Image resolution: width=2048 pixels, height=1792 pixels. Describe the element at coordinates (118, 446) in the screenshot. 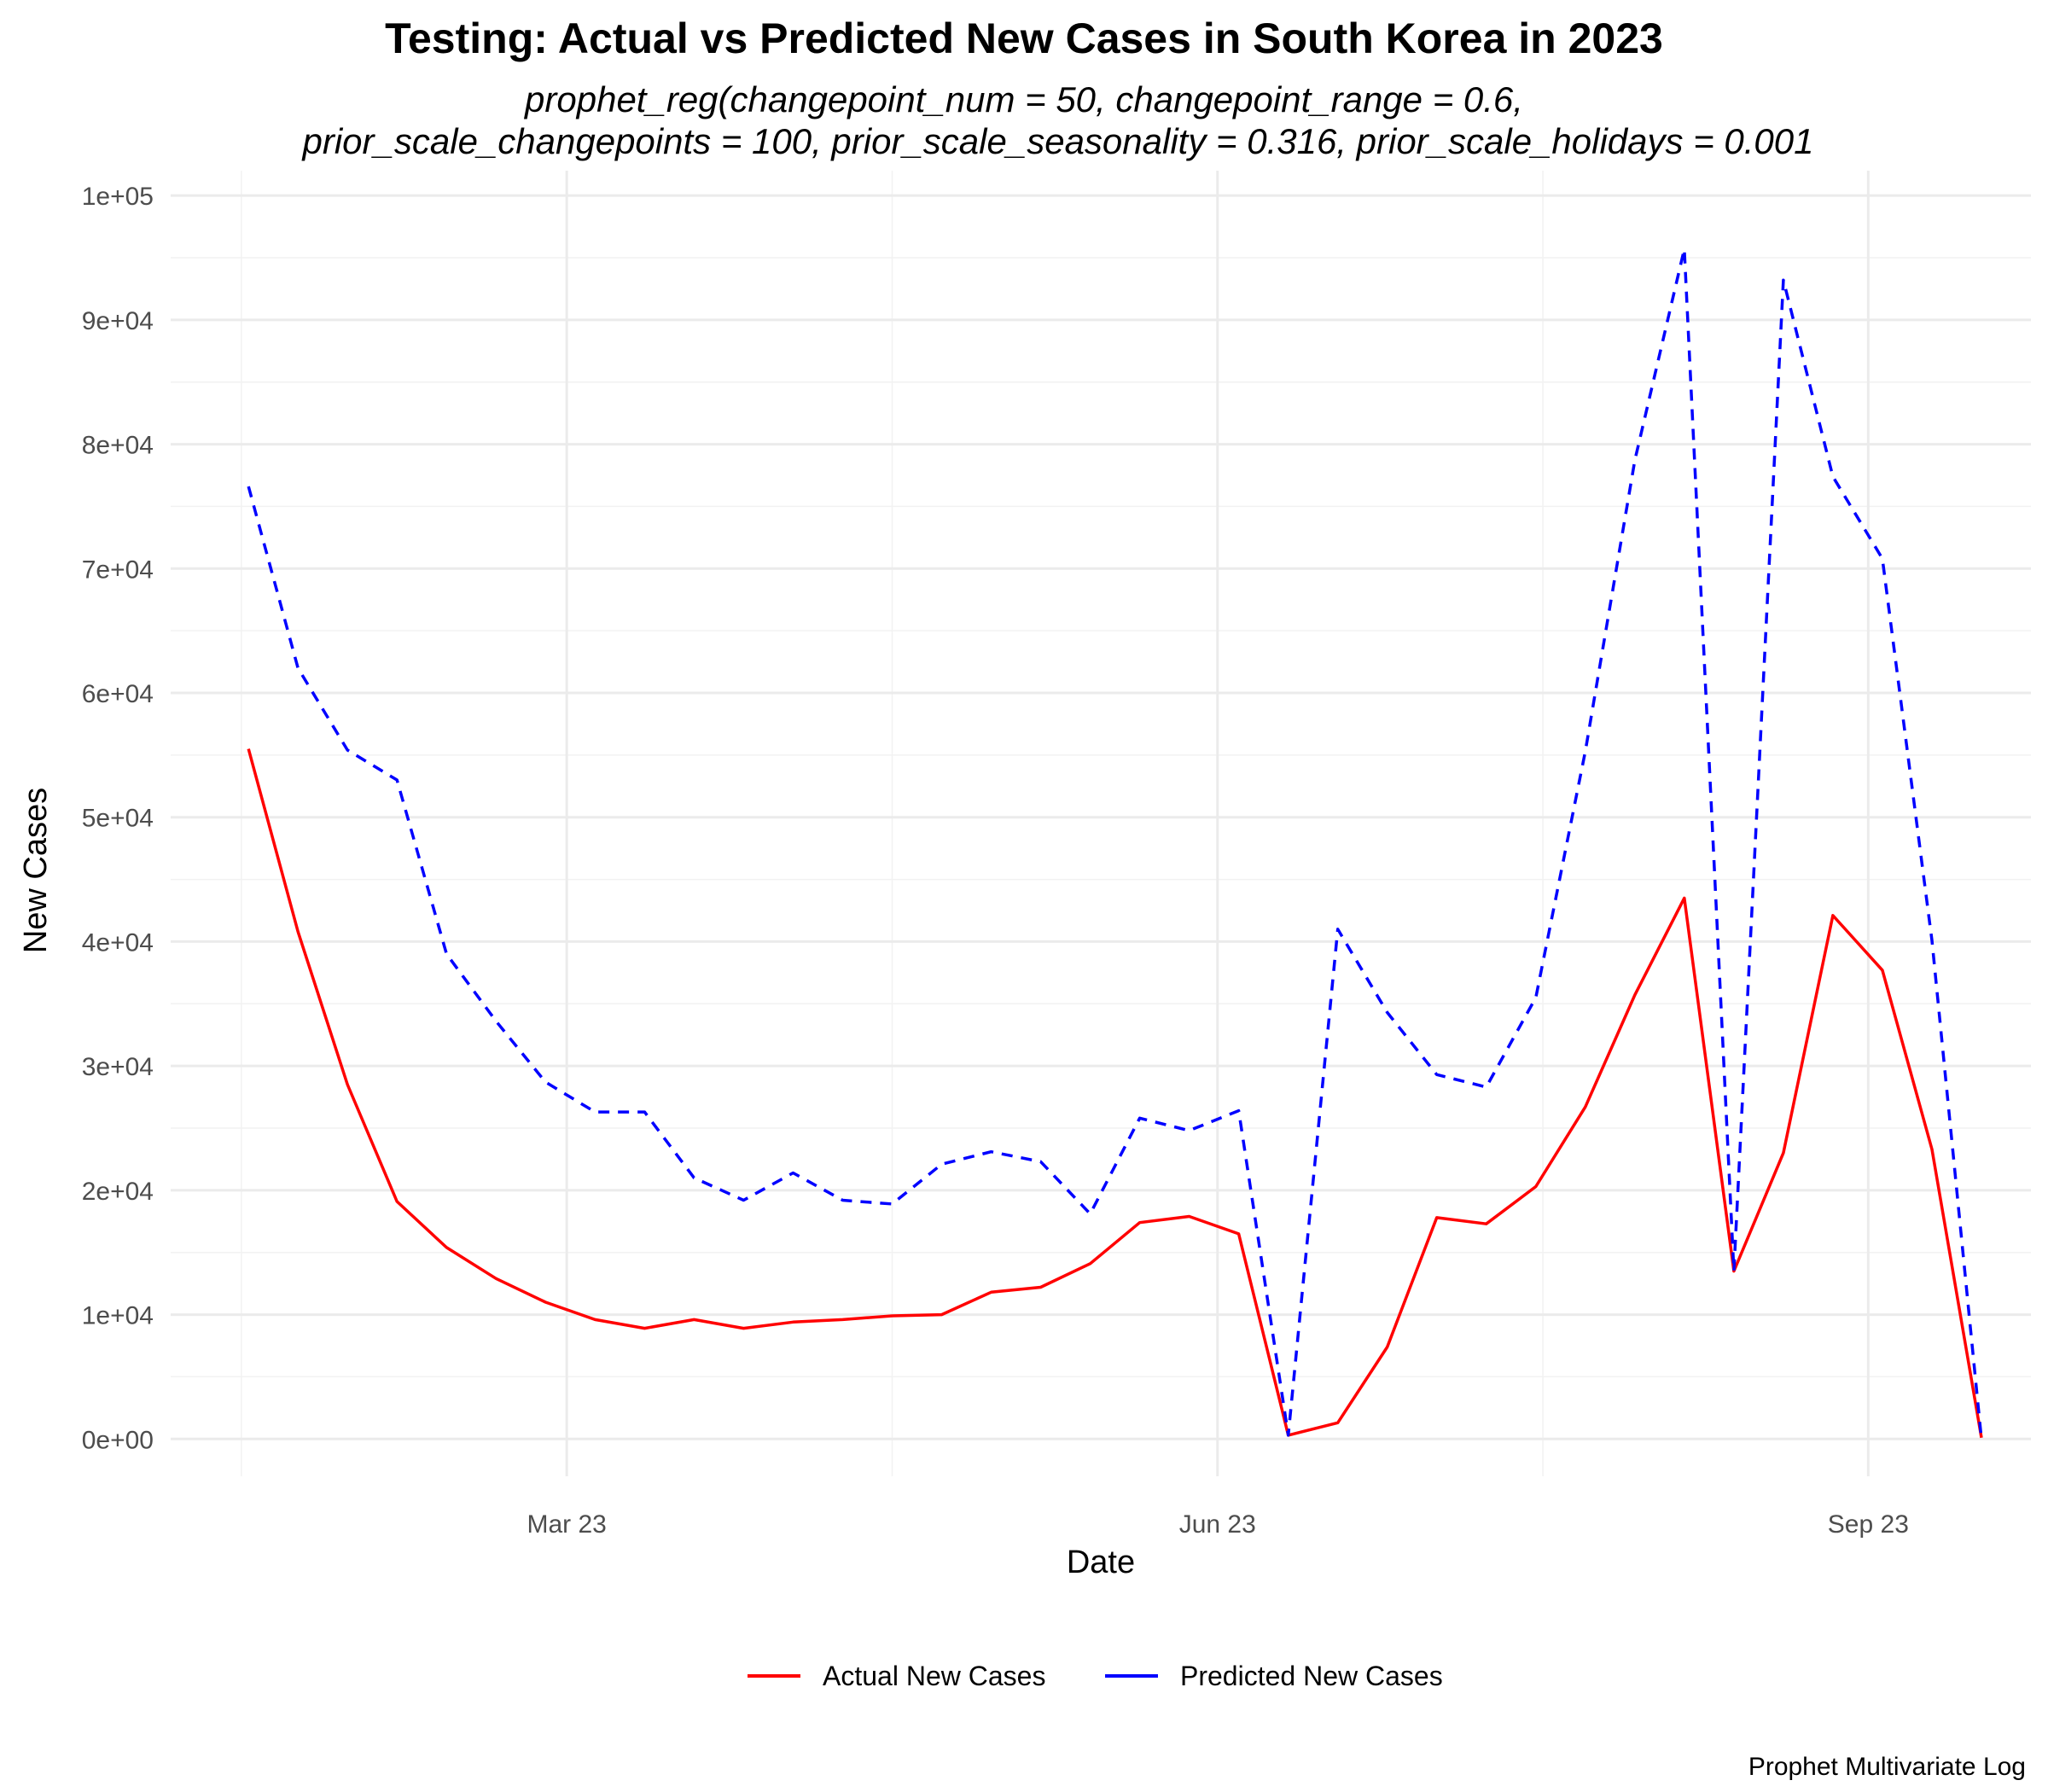

I see `y-tick-label: 8e+04` at that location.